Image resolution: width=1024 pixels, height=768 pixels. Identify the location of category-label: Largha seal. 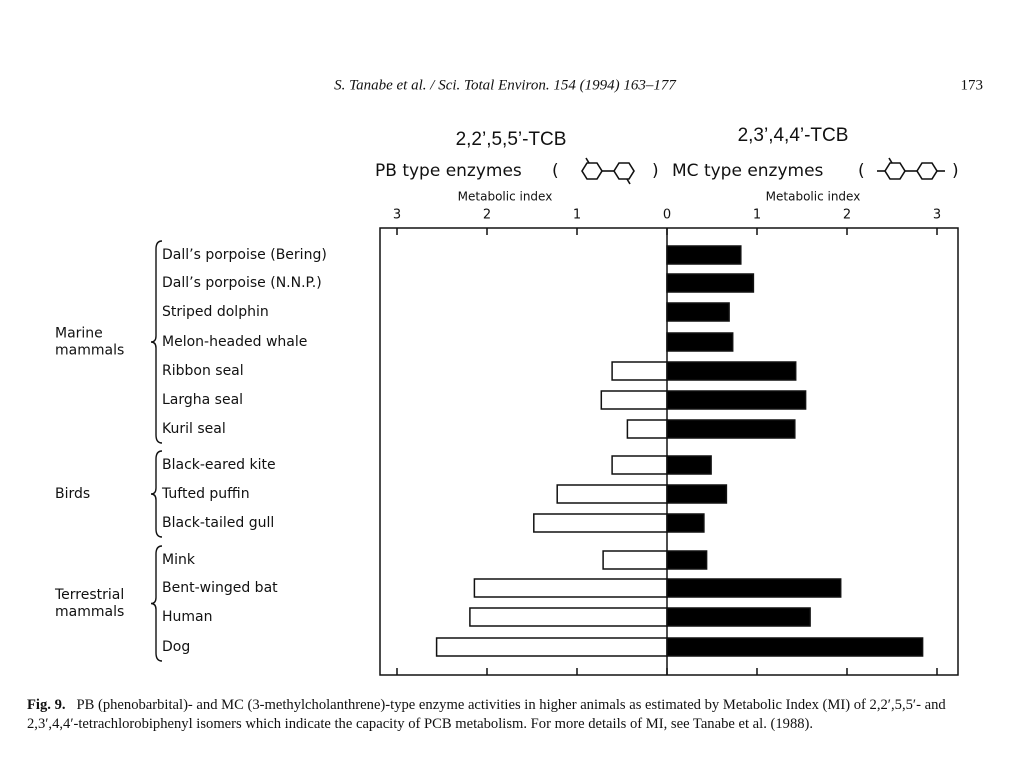
(202, 400).